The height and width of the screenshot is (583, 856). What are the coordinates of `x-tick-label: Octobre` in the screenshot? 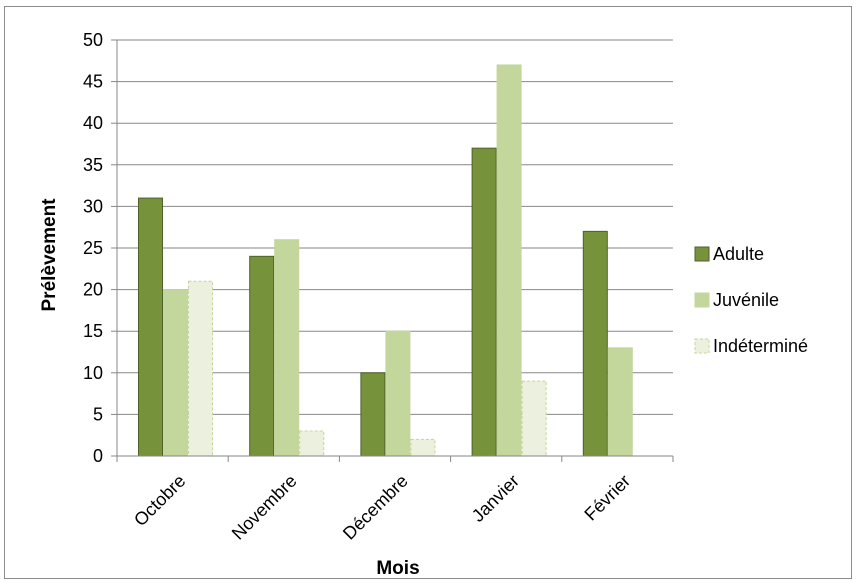 It's located at (159, 500).